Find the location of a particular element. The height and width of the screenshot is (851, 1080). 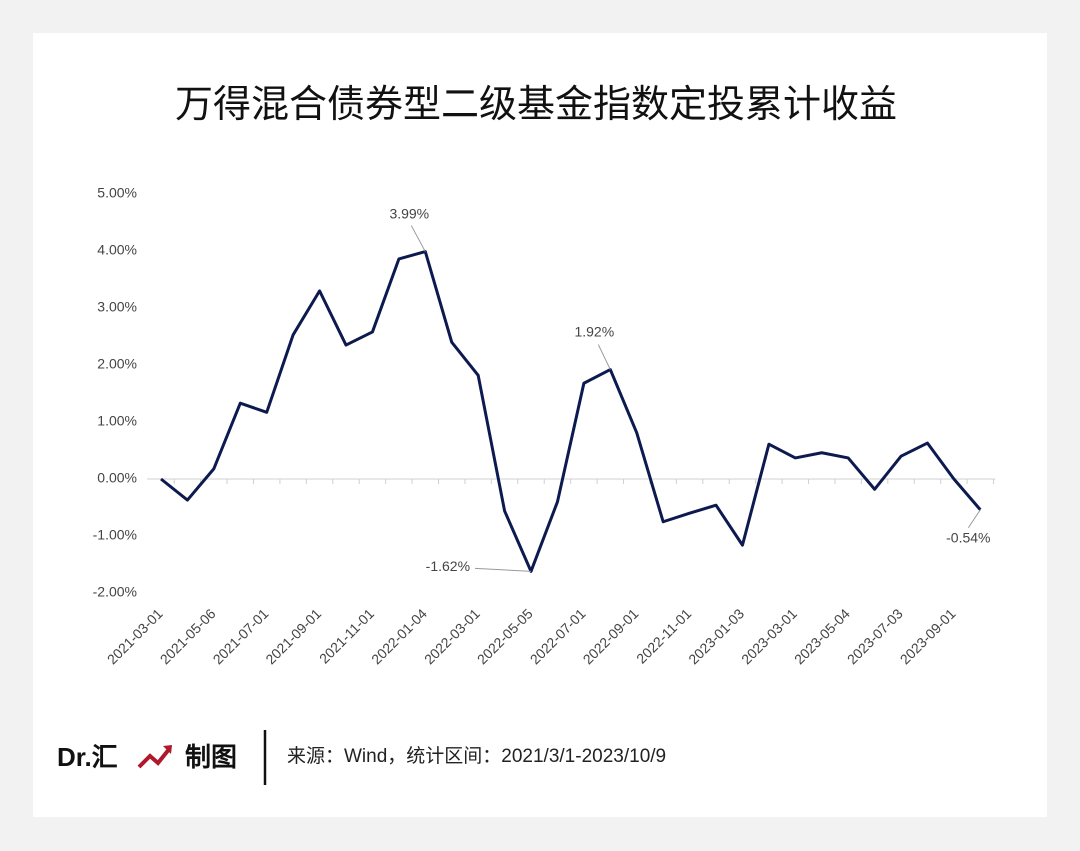

data-label: -1.62% is located at coordinates (448, 566).